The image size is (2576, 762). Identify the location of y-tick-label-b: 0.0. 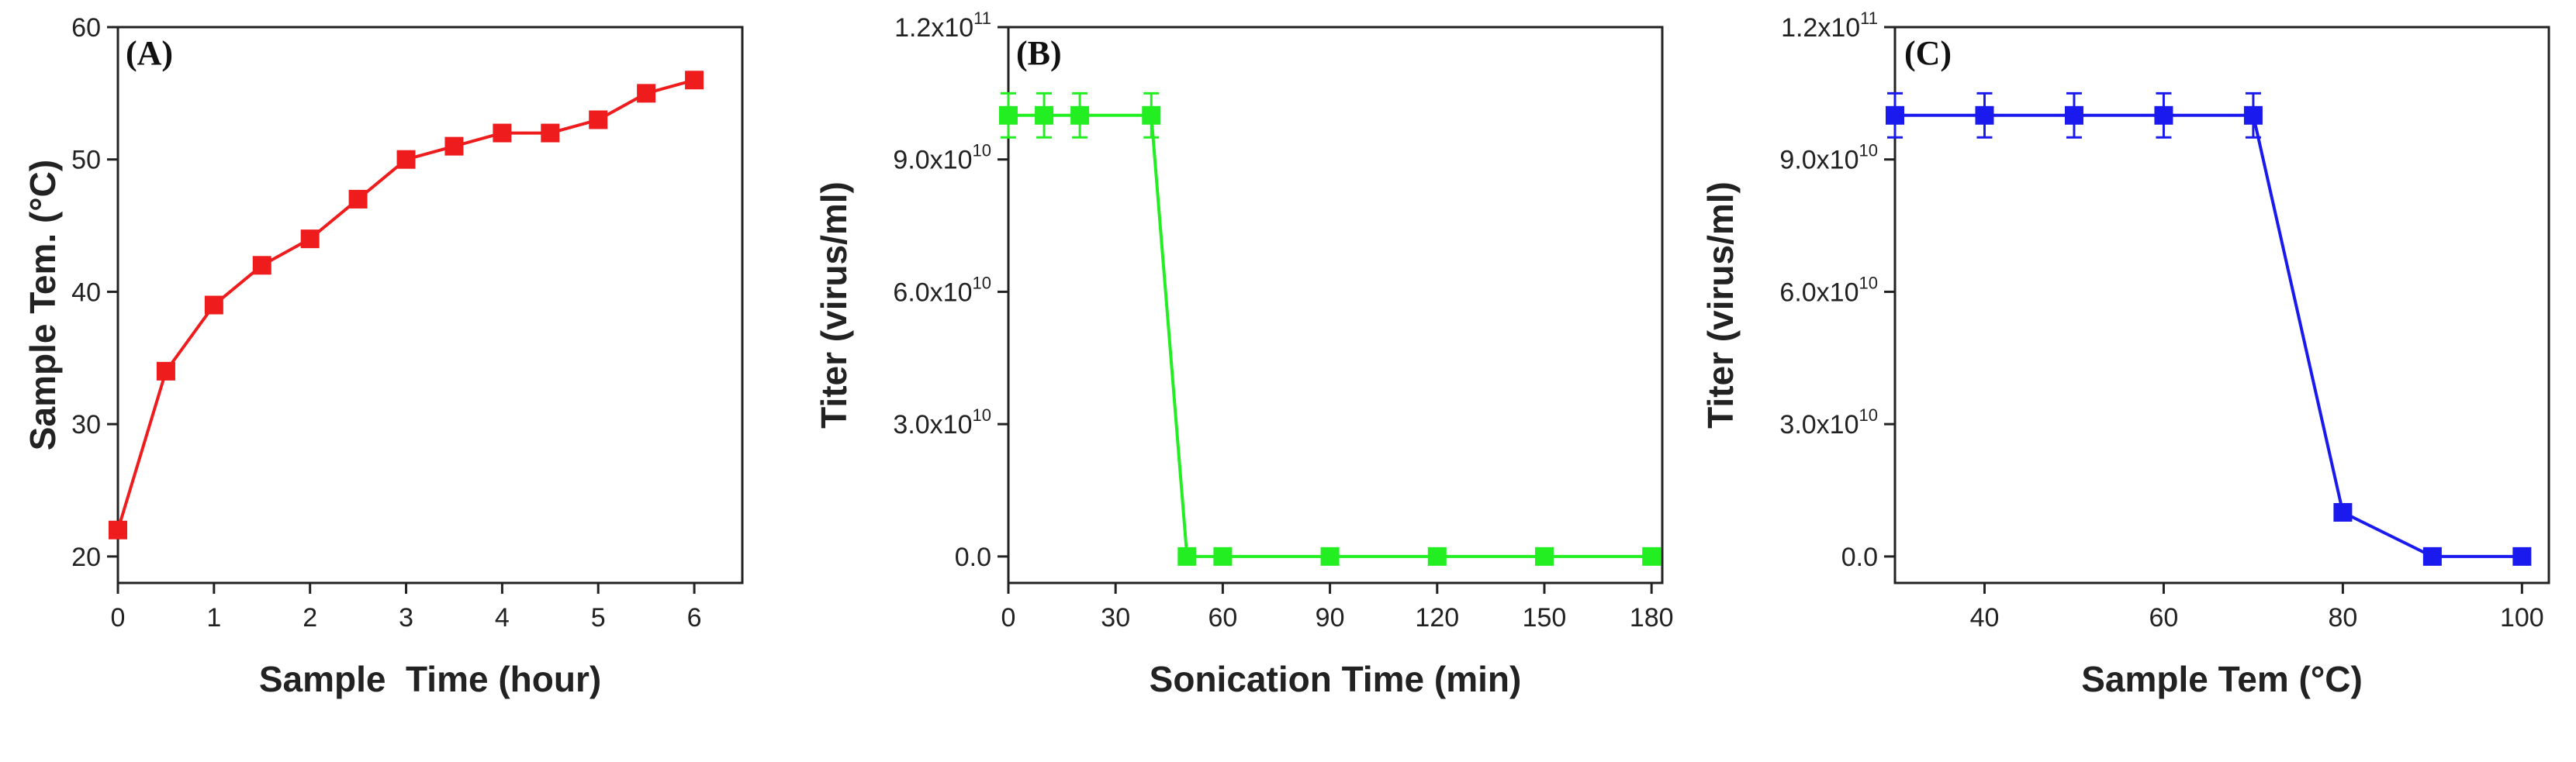
(973, 557).